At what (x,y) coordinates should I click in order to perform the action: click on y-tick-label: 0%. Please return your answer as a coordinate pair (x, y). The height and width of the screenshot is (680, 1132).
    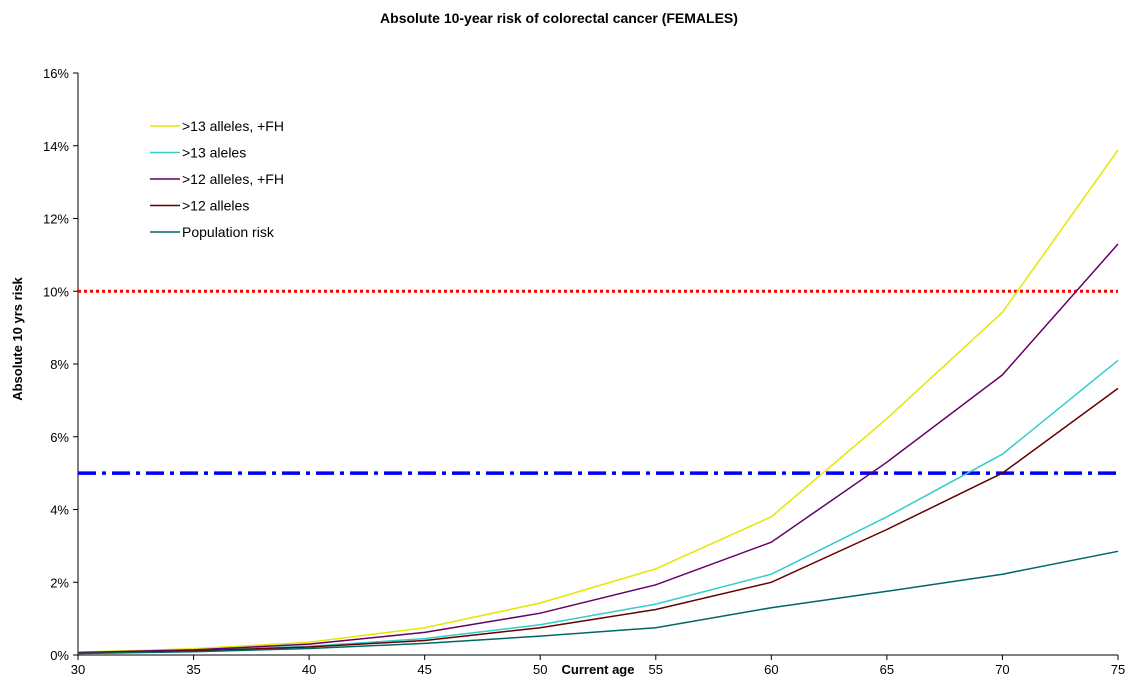
    Looking at the image, I should click on (59, 655).